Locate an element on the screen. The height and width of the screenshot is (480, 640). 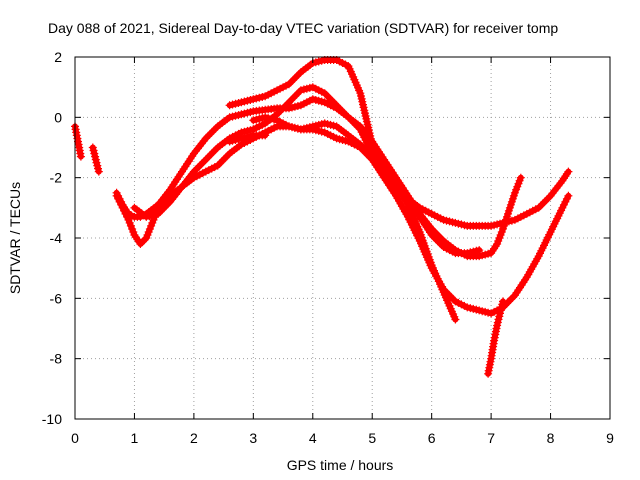
x-tick-label: 8 is located at coordinates (551, 438).